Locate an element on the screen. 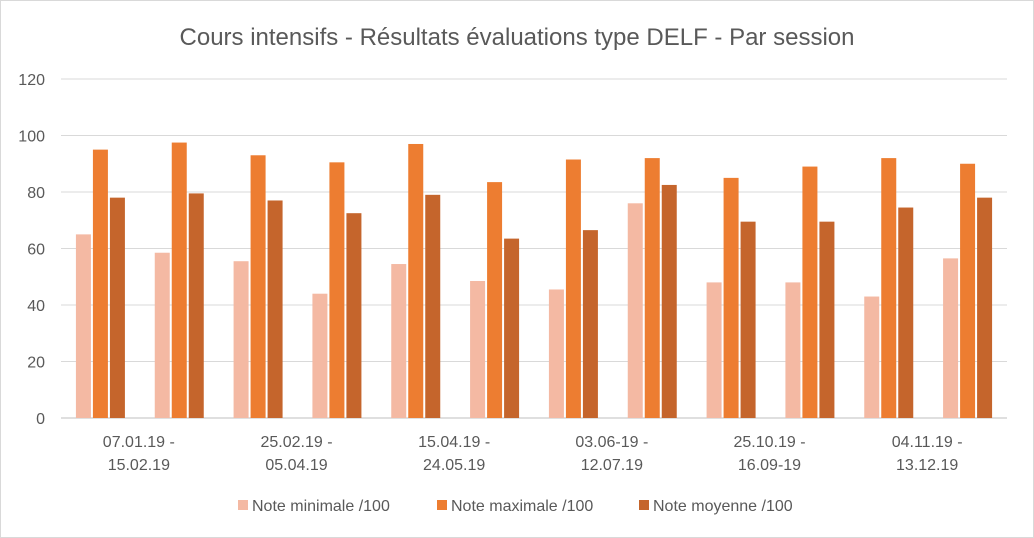 The height and width of the screenshot is (538, 1034). x-tick-label: 05.04.19 is located at coordinates (296, 465).